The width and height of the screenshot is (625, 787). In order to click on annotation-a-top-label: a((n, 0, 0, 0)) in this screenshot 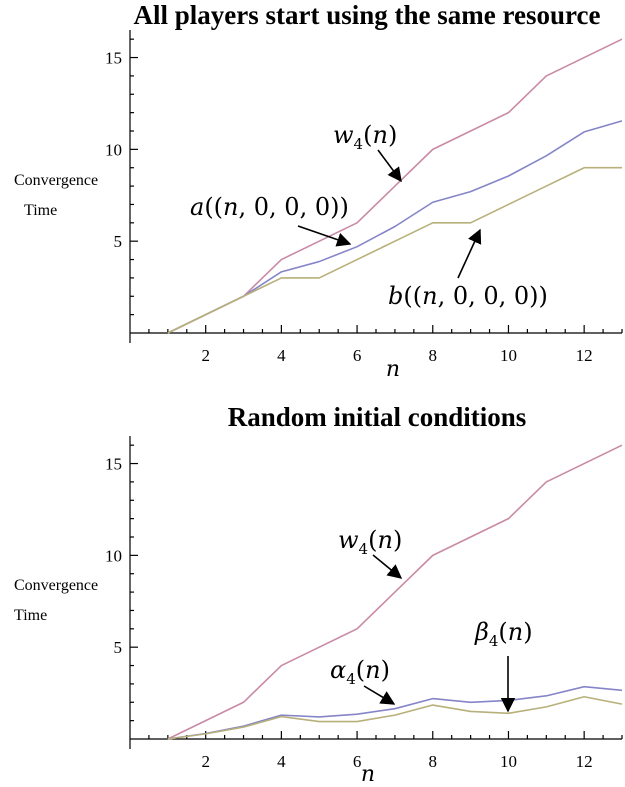, I will do `click(269, 207)`.